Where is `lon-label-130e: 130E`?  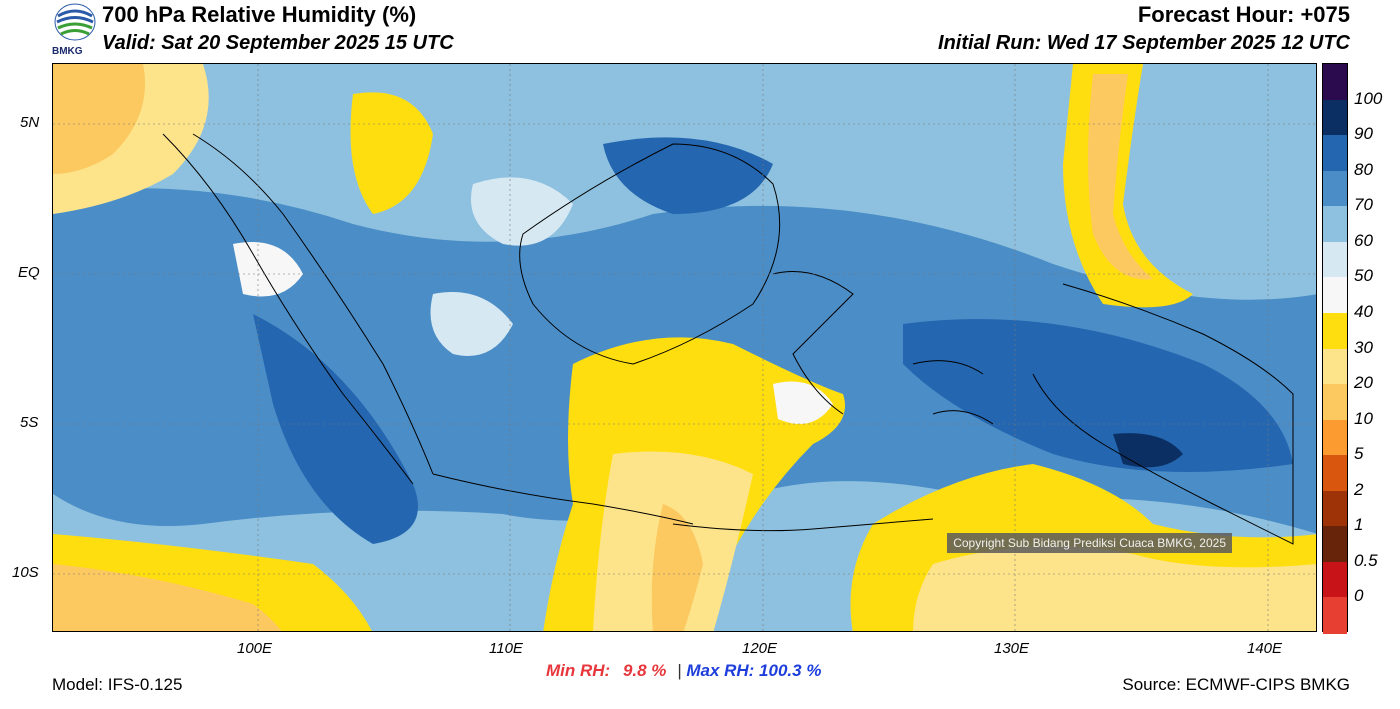
lon-label-130e: 130E is located at coordinates (1012, 648).